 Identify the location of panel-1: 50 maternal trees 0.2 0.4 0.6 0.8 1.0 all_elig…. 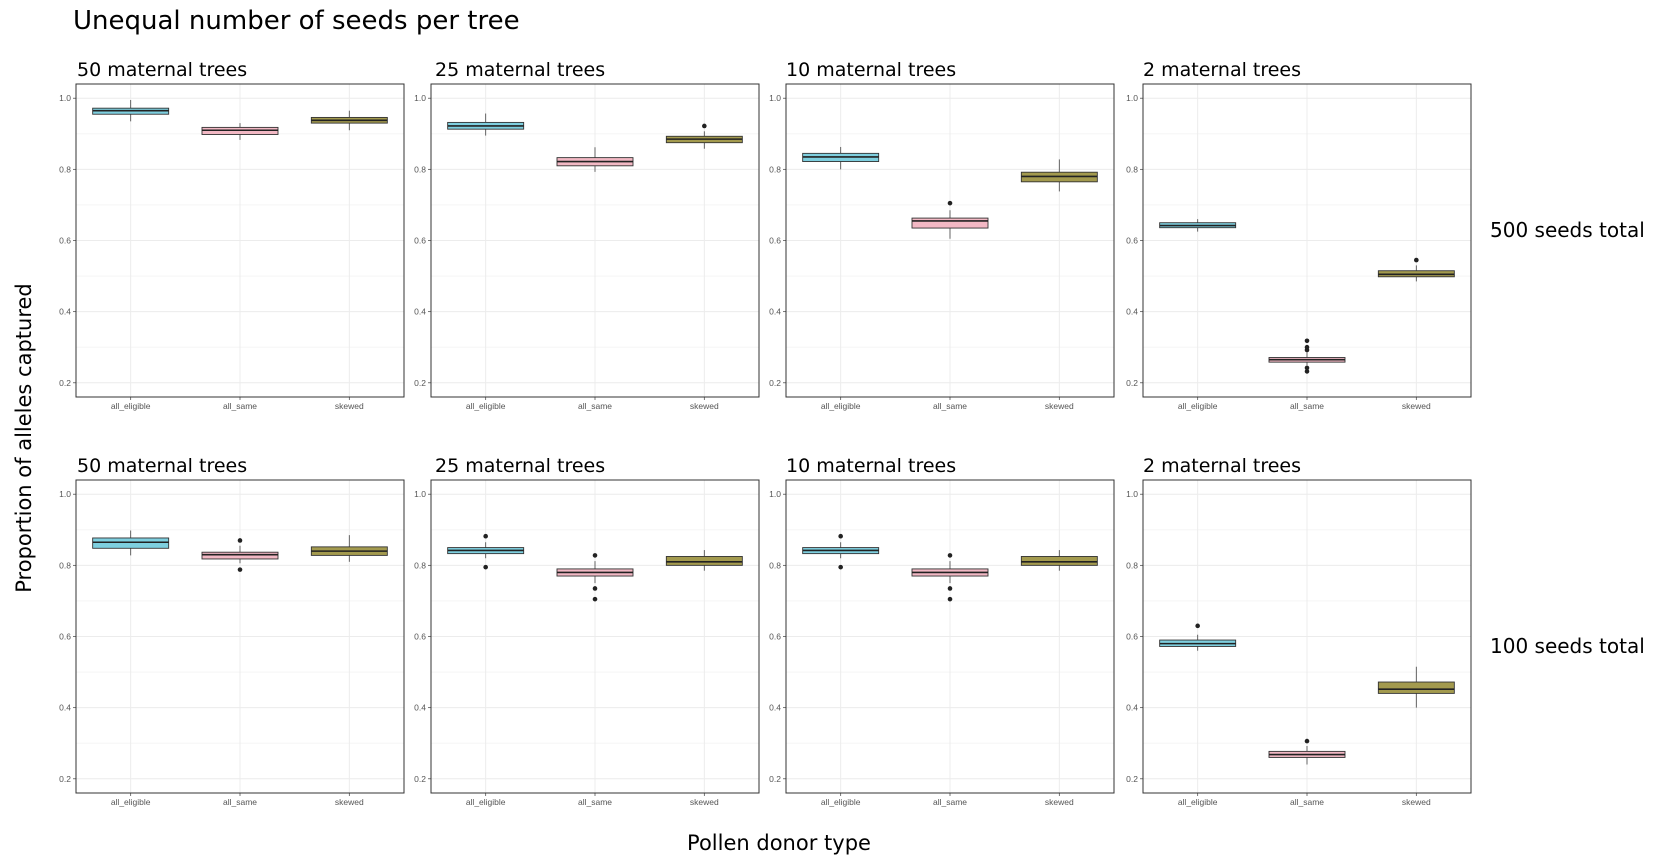
(232, 235).